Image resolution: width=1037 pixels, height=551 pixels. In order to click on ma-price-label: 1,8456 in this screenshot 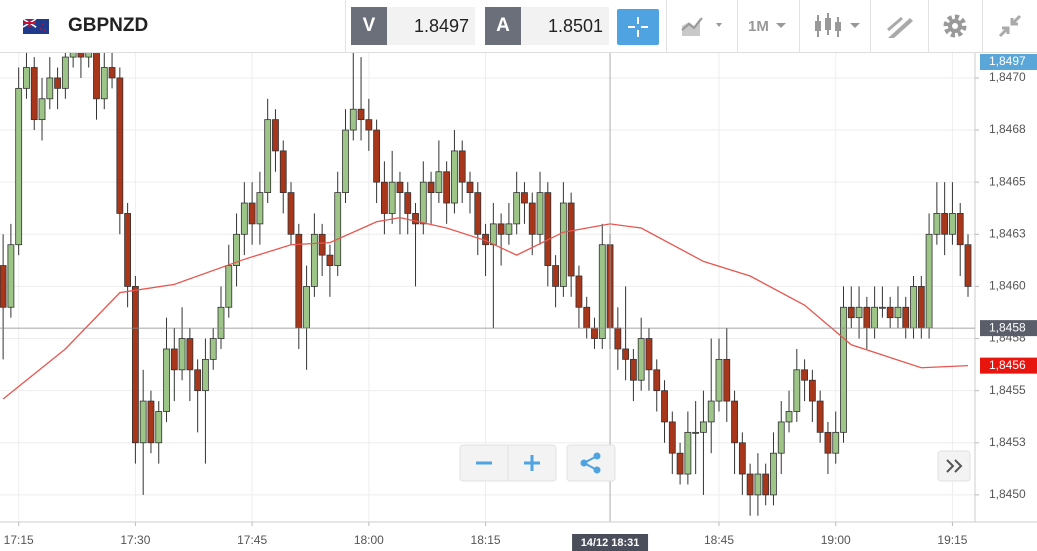, I will do `click(1007, 365)`.